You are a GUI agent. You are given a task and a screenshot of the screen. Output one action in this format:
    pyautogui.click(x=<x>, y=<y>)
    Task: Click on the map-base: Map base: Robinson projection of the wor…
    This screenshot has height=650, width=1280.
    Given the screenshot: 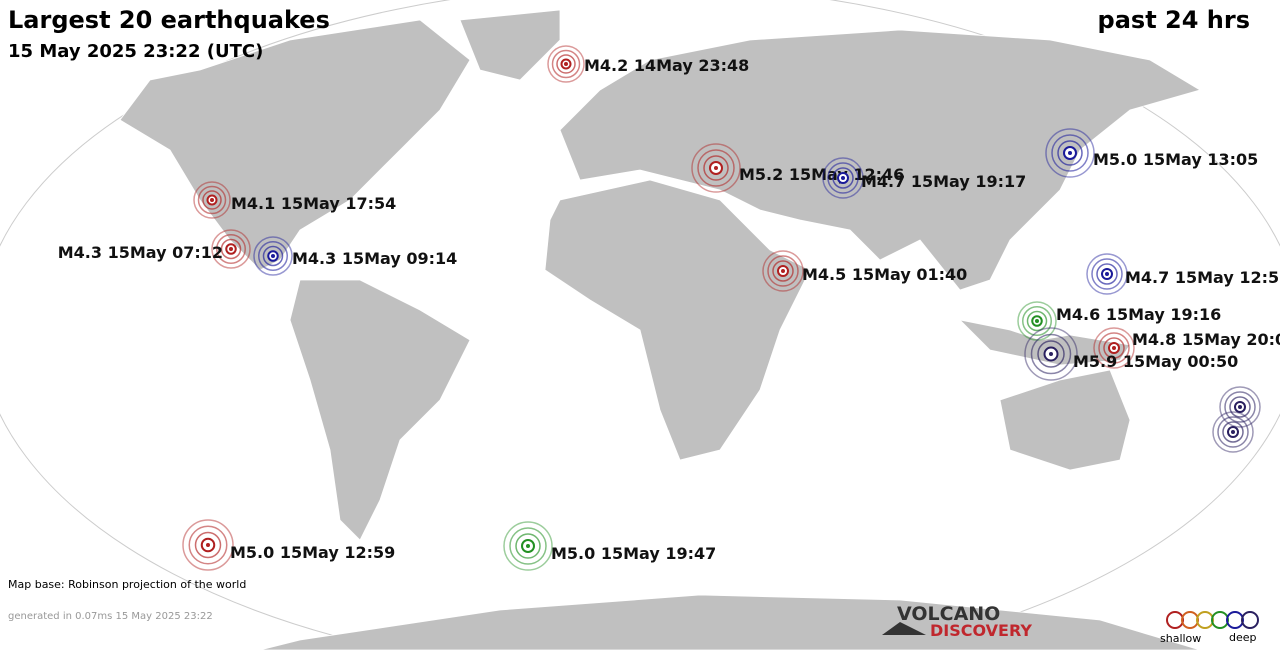 What is the action you would take?
    pyautogui.click(x=127, y=584)
    